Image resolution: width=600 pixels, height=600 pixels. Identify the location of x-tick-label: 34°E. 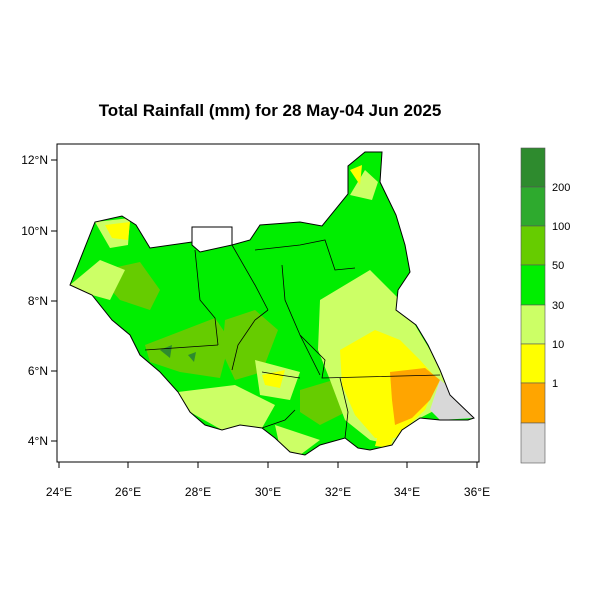
(407, 492).